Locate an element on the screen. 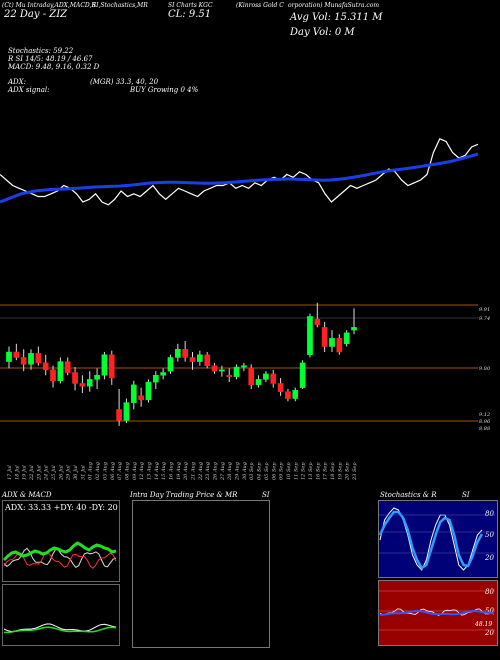 The width and height of the screenshot is (500, 660). rsi-blue-line is located at coordinates (437, 612).